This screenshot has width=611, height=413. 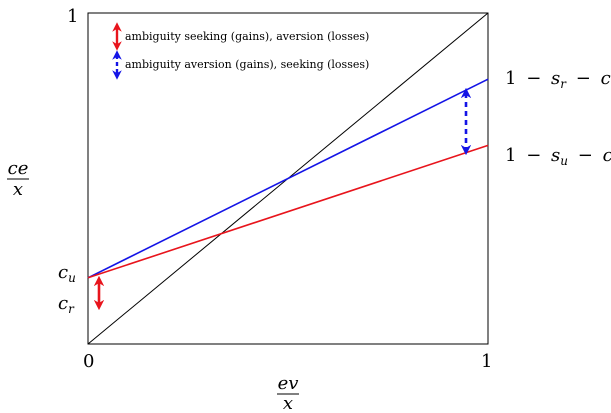 I want to click on x-axis-label: ev x, so click(x=288, y=393).